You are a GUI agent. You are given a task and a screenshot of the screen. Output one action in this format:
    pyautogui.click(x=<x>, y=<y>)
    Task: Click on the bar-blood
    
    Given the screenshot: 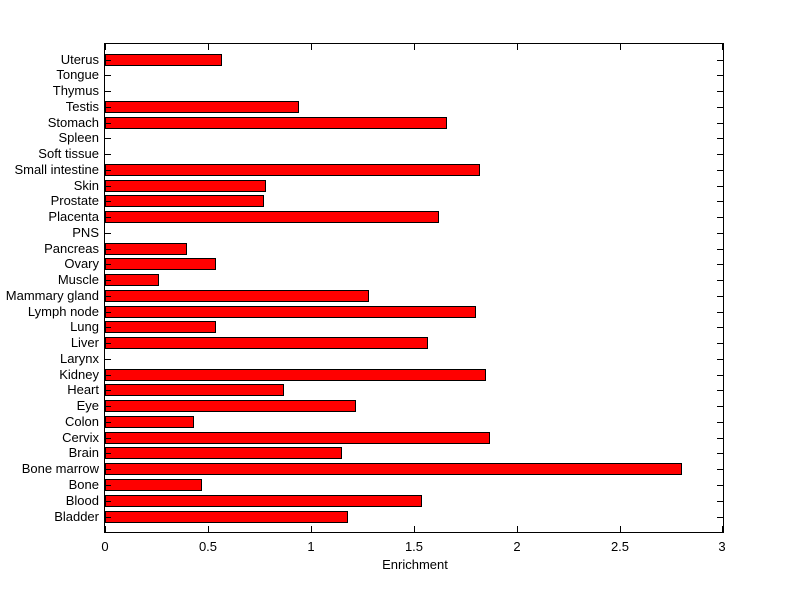 What is the action you would take?
    pyautogui.click(x=263, y=501)
    